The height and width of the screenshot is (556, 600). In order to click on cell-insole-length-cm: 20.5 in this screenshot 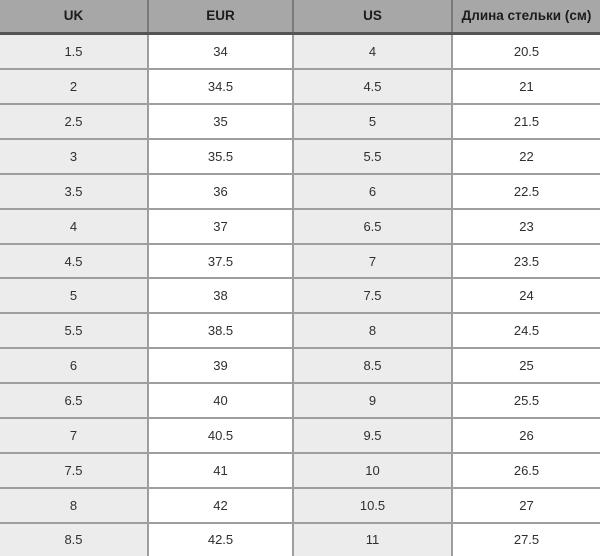, I will do `click(525, 51)`.